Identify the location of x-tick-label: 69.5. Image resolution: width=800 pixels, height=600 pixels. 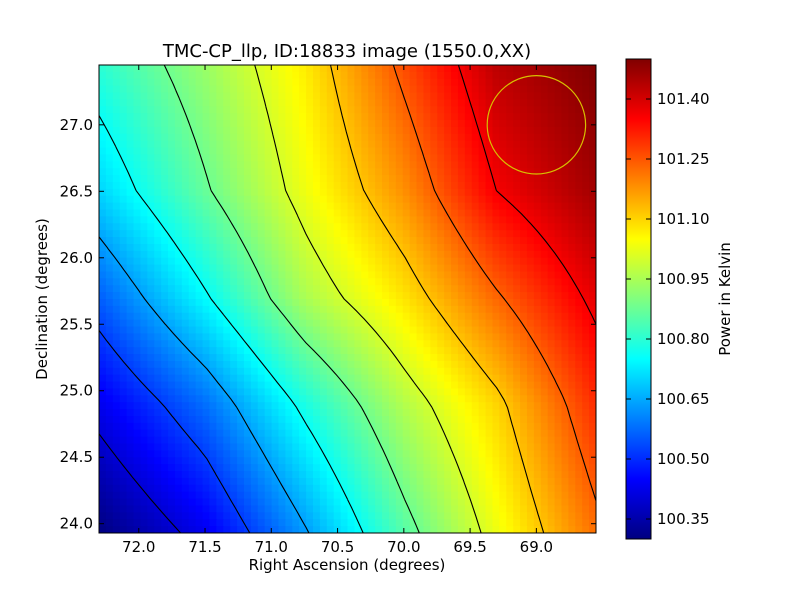
(469, 547).